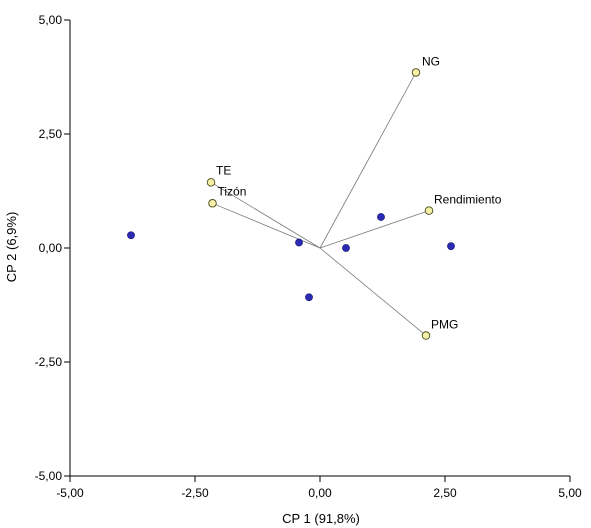  Describe the element at coordinates (291, 257) in the screenshot. I see `observation-points` at that location.